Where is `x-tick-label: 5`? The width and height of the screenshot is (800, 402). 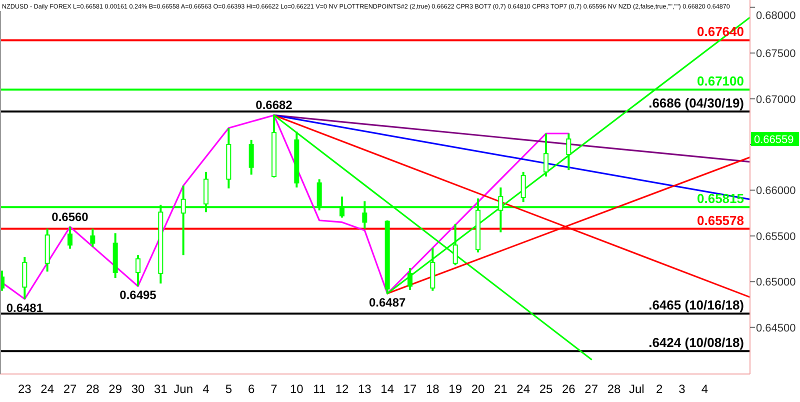
x-tick-label: 5 is located at coordinates (228, 389).